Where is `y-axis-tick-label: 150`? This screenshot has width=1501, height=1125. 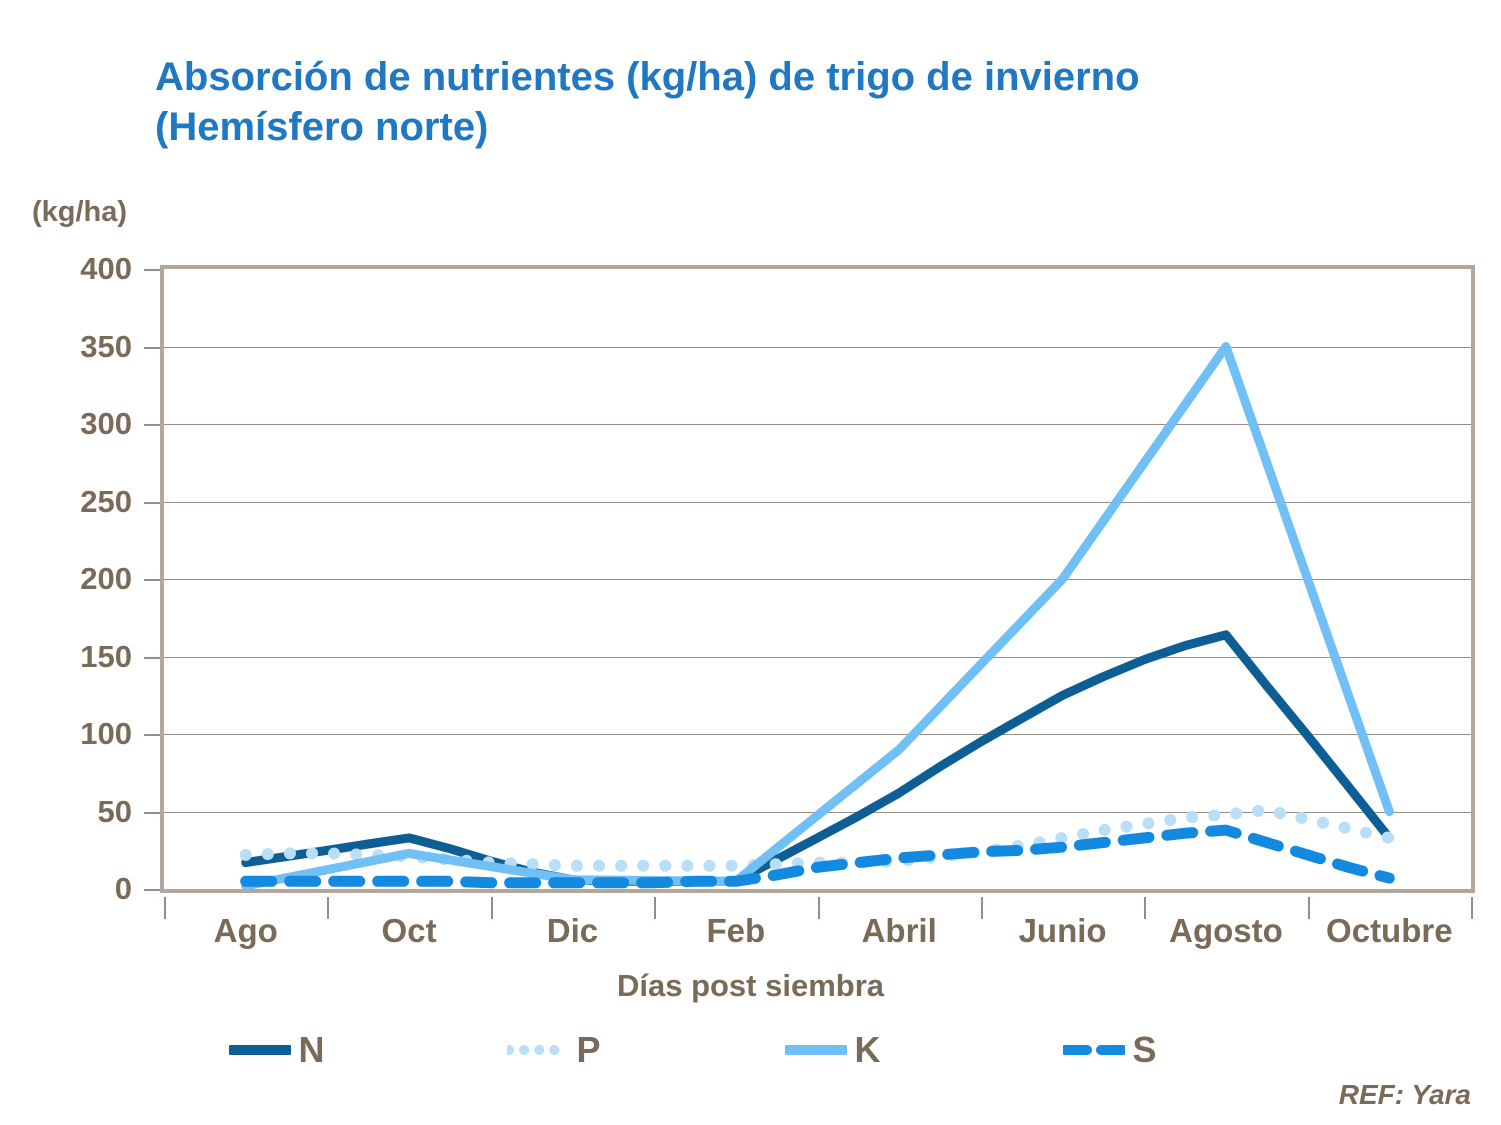
y-axis-tick-label: 150 is located at coordinates (106, 656).